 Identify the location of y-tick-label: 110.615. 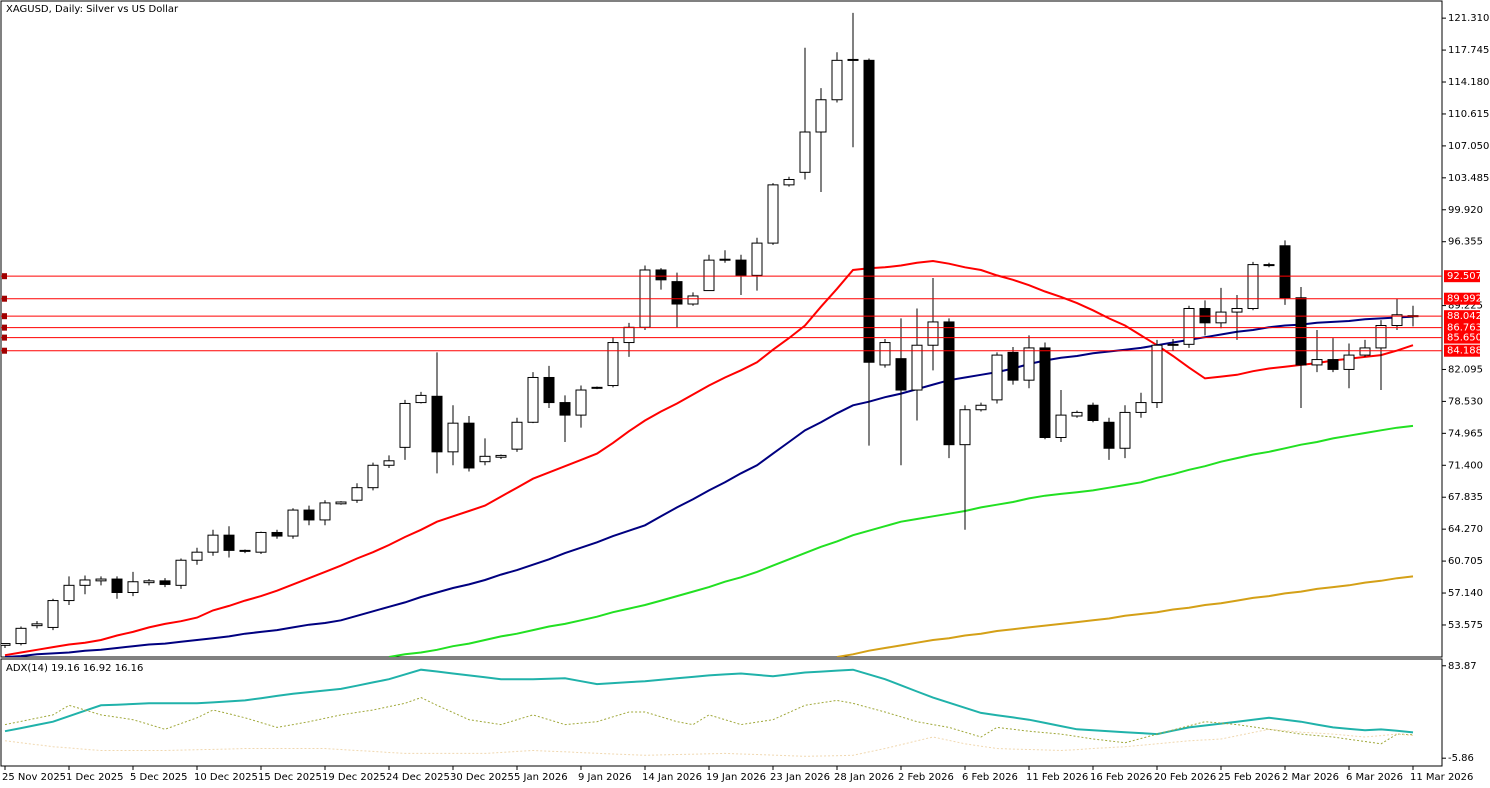
(1468, 114).